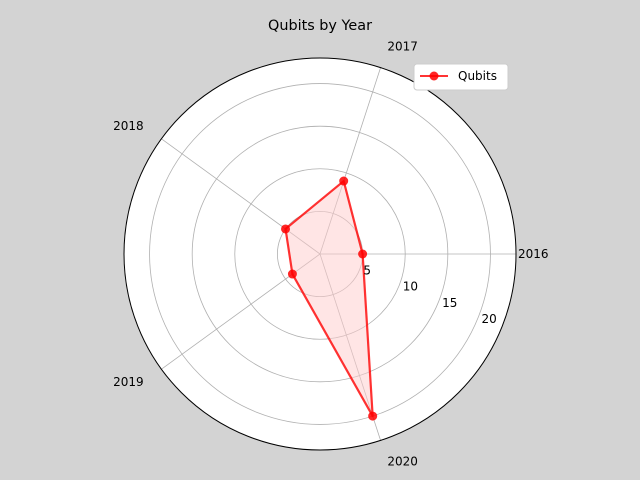 The width and height of the screenshot is (640, 480). I want to click on radial-tick-label: 15, so click(449, 303).